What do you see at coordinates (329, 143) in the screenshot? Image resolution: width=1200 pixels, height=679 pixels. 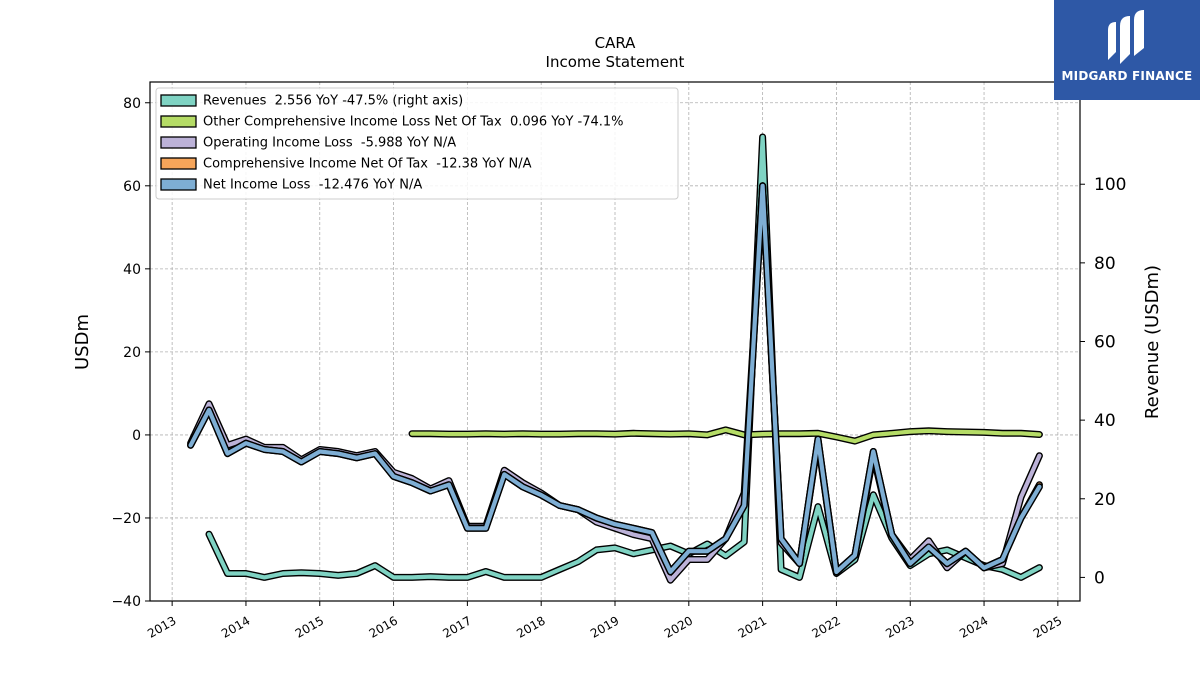 I see `legend-label: Operating Income Loss -5.988 YoY N/A` at bounding box center [329, 143].